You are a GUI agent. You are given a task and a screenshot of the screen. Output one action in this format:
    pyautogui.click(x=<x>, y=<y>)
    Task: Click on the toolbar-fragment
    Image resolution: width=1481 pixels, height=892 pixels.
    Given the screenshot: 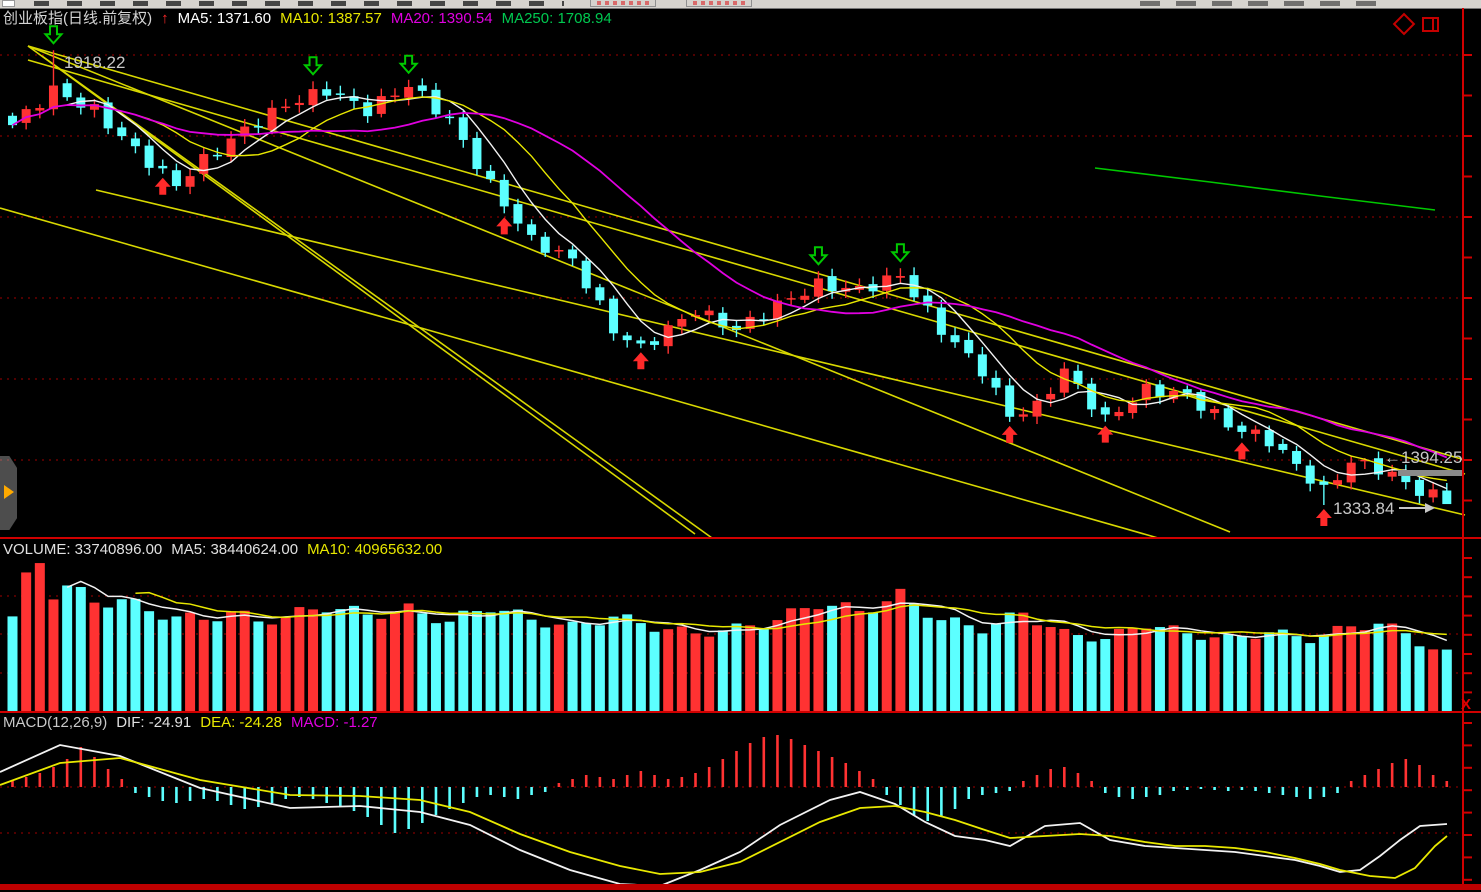 What is the action you would take?
    pyautogui.click(x=740, y=4)
    